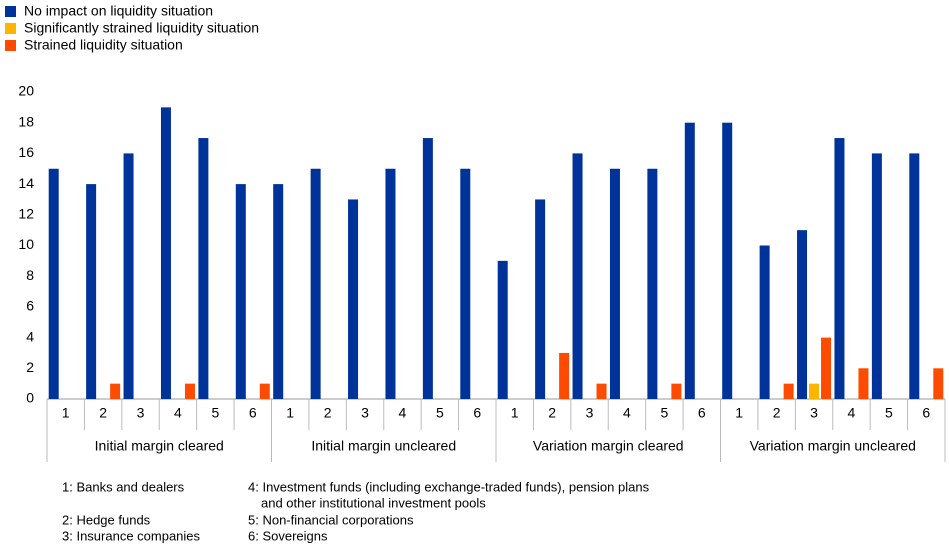  Describe the element at coordinates (30, 367) in the screenshot. I see `y-tick-label: 2` at that location.